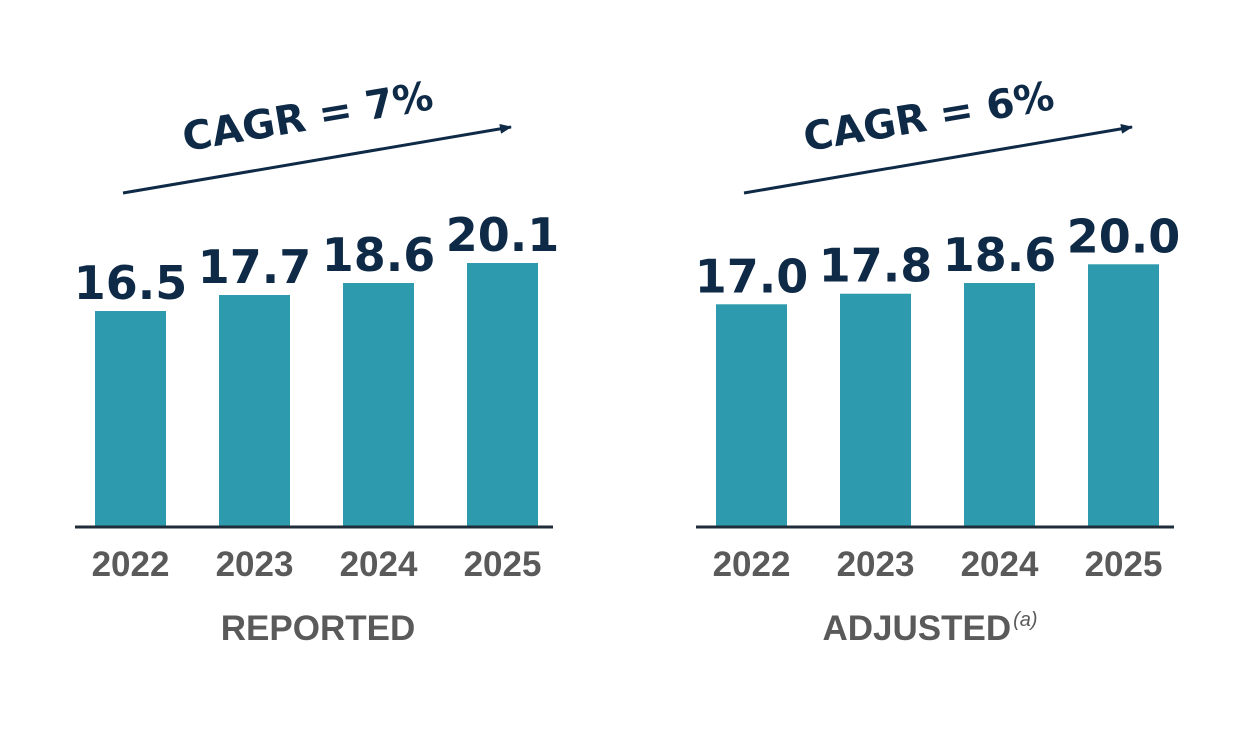 This screenshot has width=1250, height=729. Describe the element at coordinates (503, 235) in the screenshot. I see `value-label: 20.1` at that location.